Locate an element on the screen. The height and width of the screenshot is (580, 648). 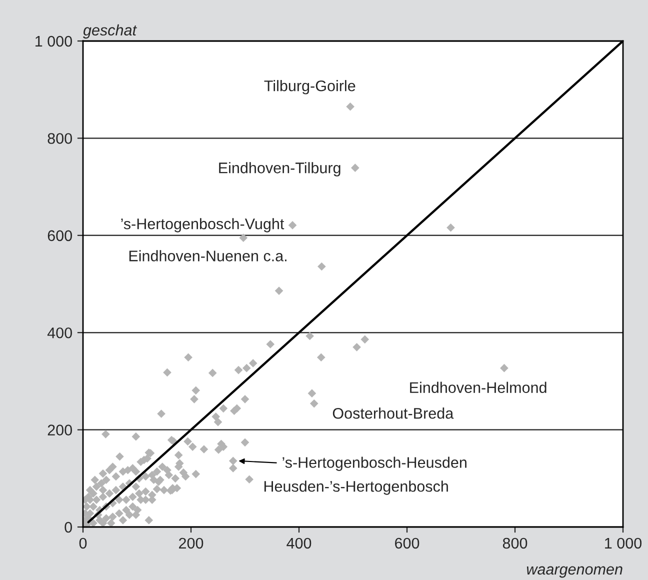
y-tick-label: 1 000 is located at coordinates (54, 41).